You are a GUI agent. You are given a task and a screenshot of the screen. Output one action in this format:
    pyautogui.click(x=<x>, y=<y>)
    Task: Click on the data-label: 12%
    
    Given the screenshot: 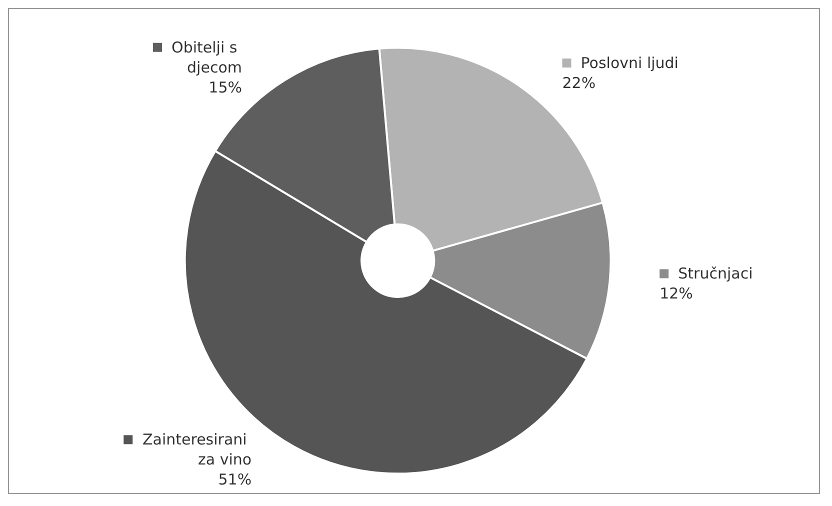 What is the action you would take?
    pyautogui.click(x=676, y=293)
    